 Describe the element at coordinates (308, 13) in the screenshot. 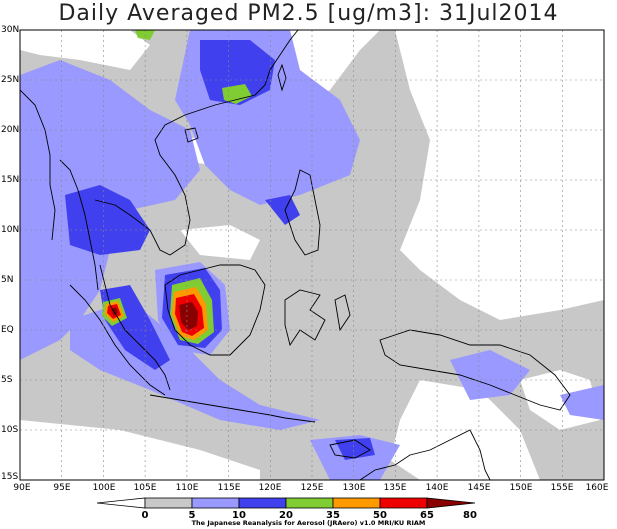

I see `map-title: Daily Averaged PM2.5 [ug/m3]: 31Jul2014` at that location.